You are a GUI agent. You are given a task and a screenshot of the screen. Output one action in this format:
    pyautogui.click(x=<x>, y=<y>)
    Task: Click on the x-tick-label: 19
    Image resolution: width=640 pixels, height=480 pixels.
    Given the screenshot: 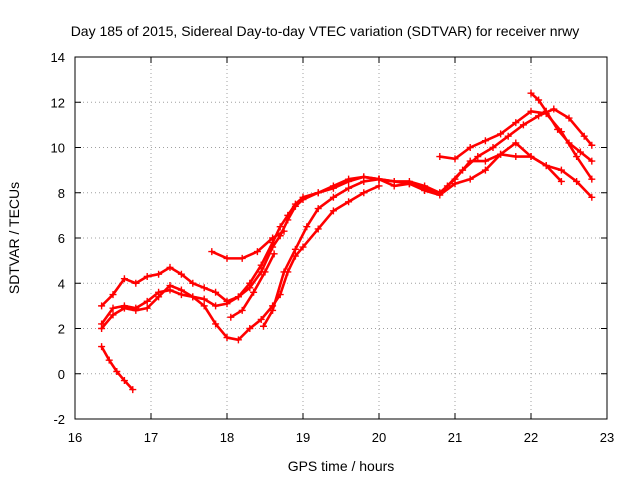 What is the action you would take?
    pyautogui.click(x=303, y=437)
    